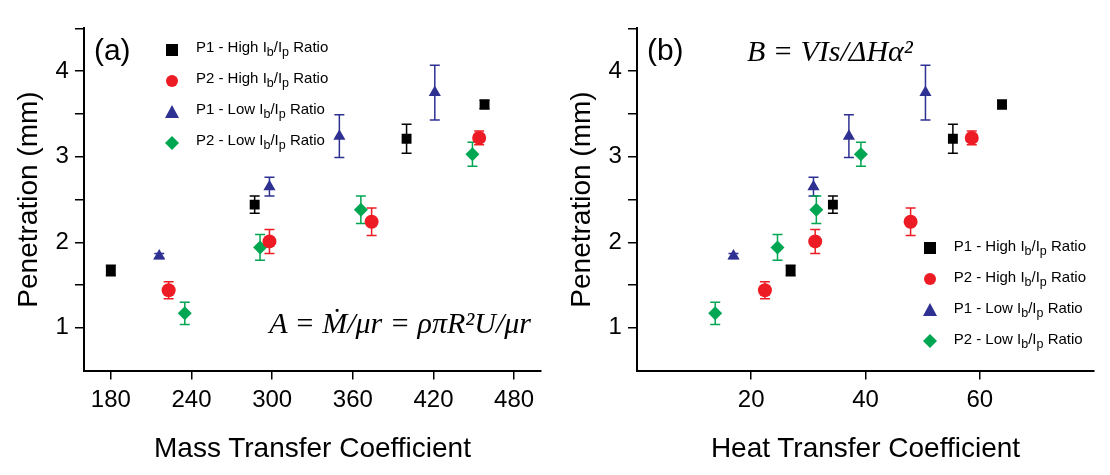 The height and width of the screenshot is (475, 1110). I want to click on x-tick-label: 480, so click(514, 398).